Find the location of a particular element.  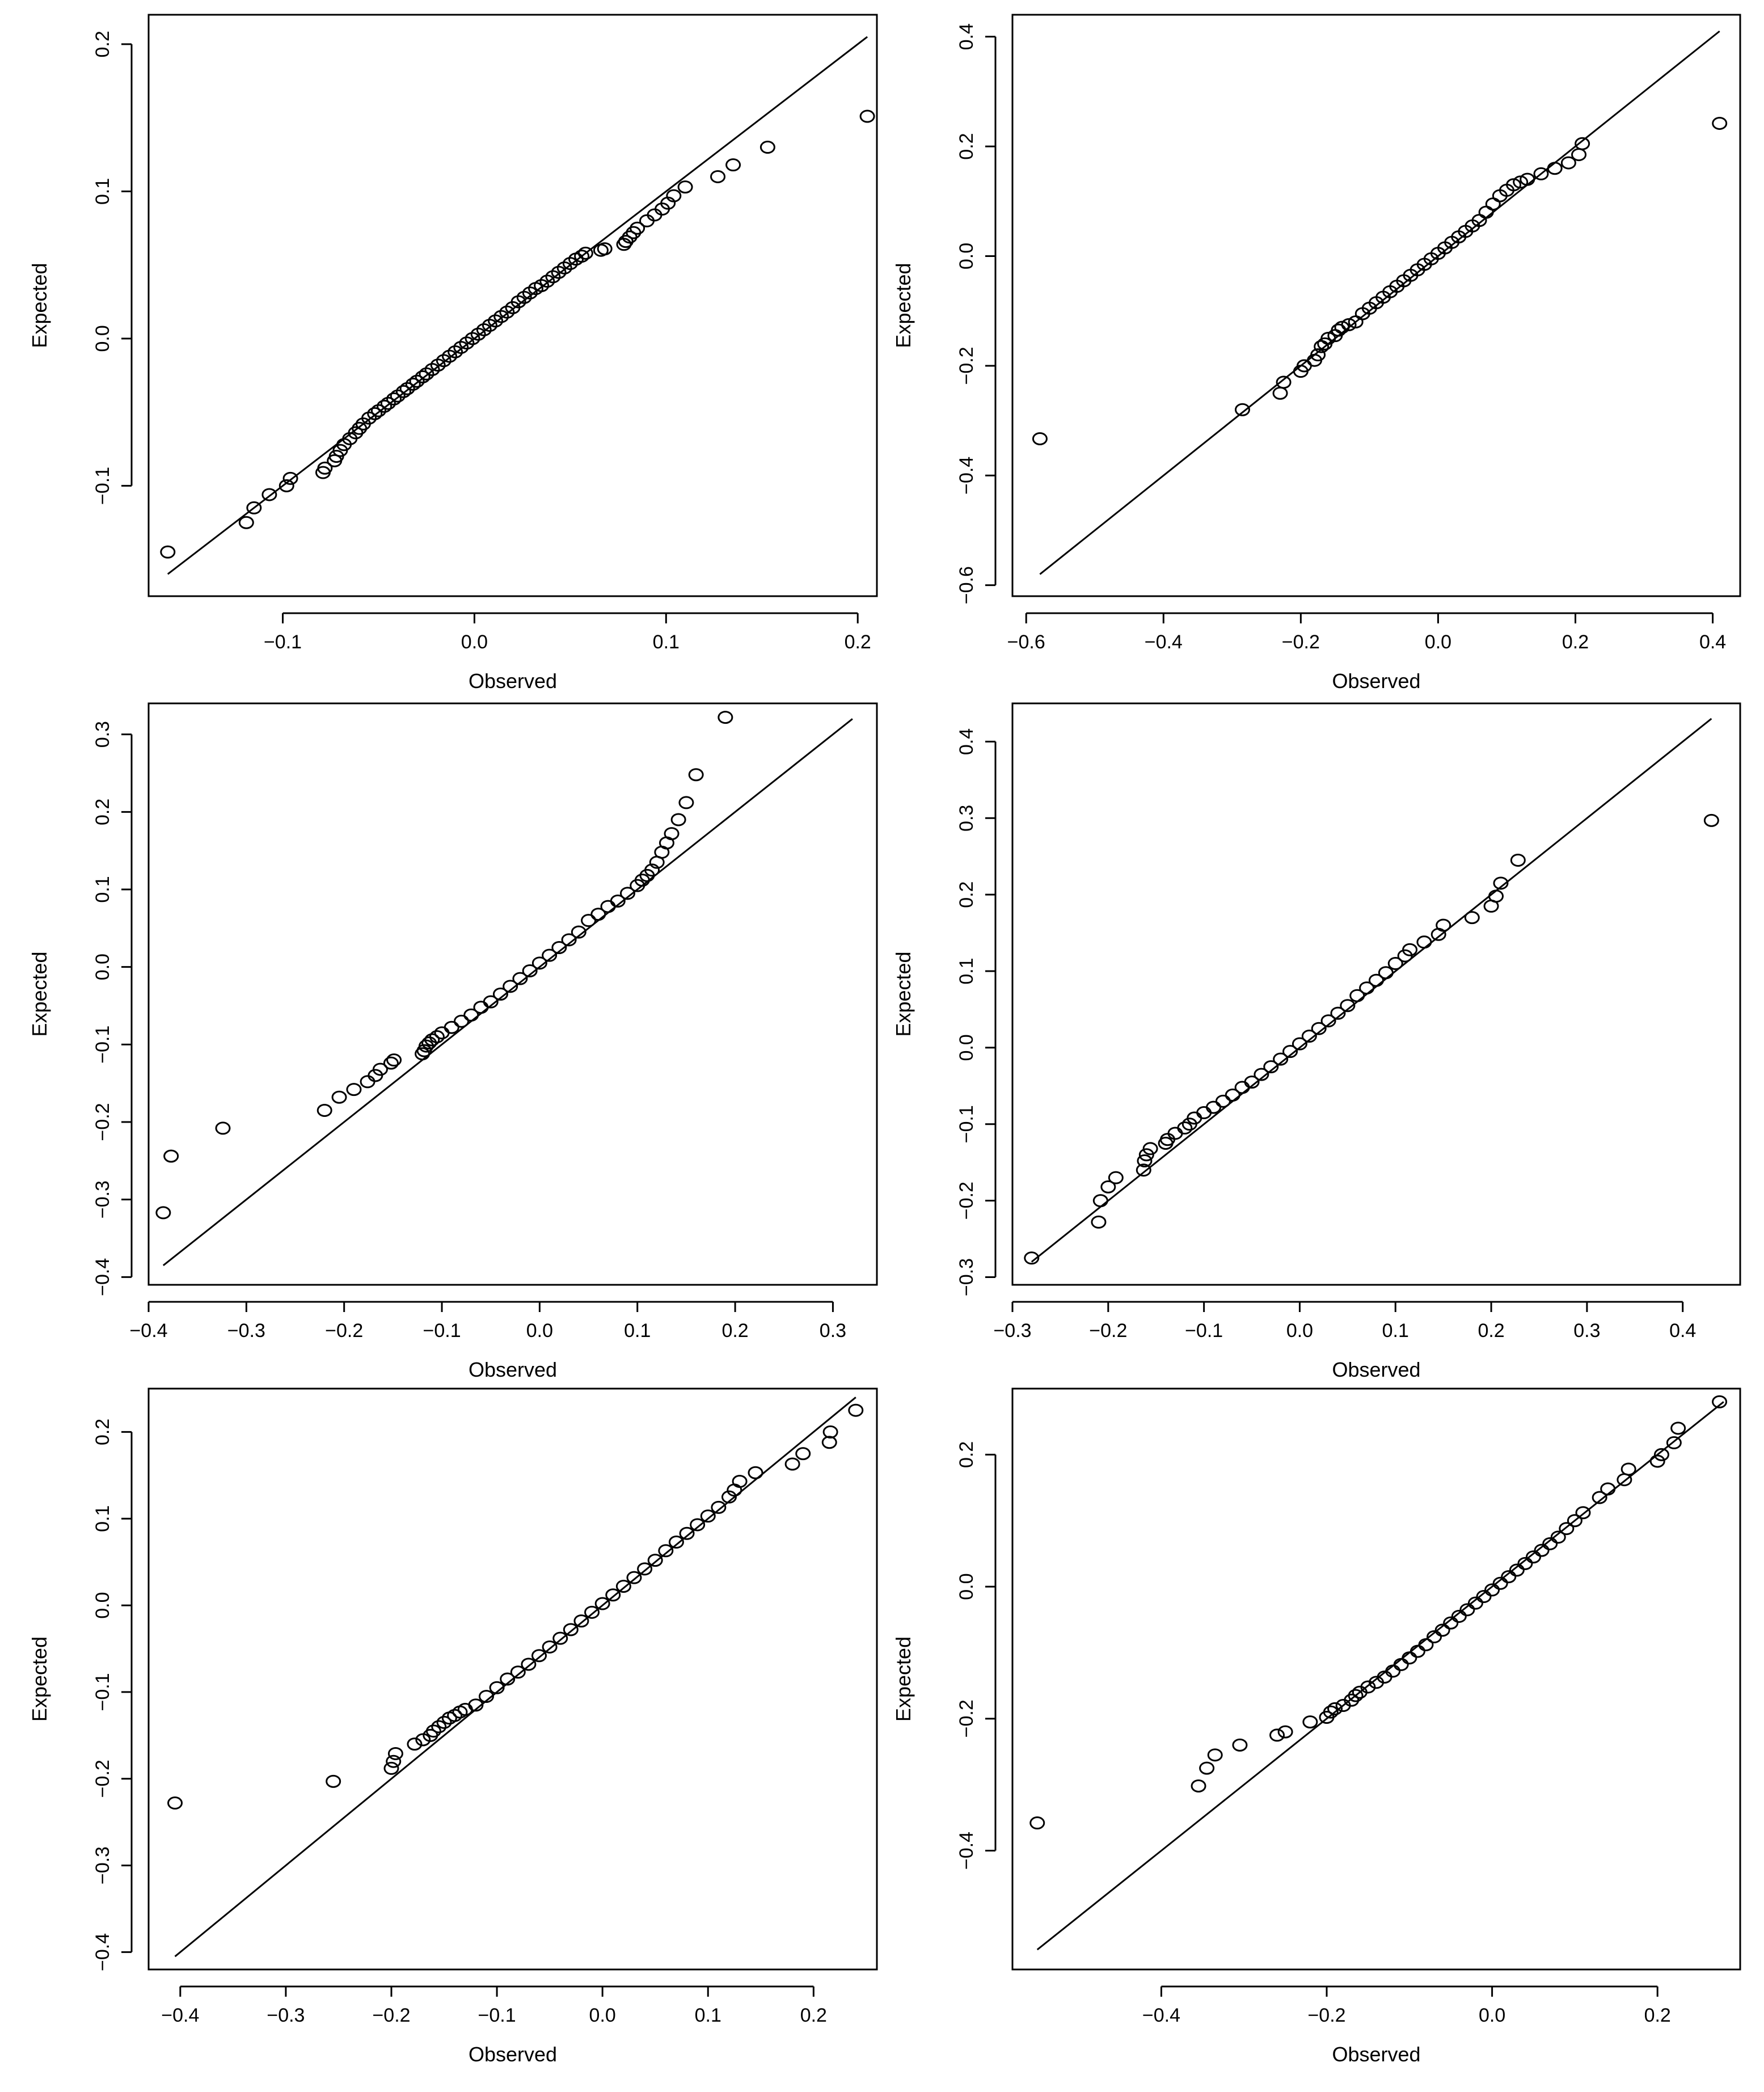

x-axis: −0.6 −0.4 −0.2 0.0 0.2 0.4 is located at coordinates (1366, 633).